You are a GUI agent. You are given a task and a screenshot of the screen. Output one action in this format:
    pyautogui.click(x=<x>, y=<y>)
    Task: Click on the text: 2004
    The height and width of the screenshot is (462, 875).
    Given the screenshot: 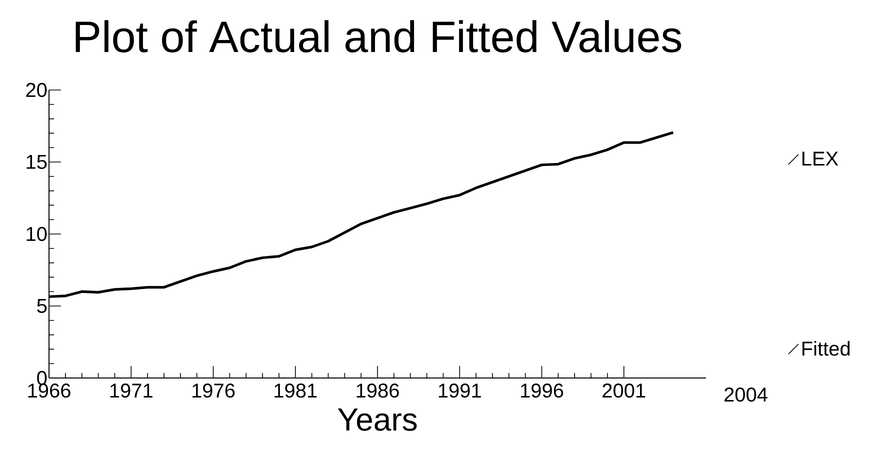 What is the action you would take?
    pyautogui.click(x=746, y=395)
    